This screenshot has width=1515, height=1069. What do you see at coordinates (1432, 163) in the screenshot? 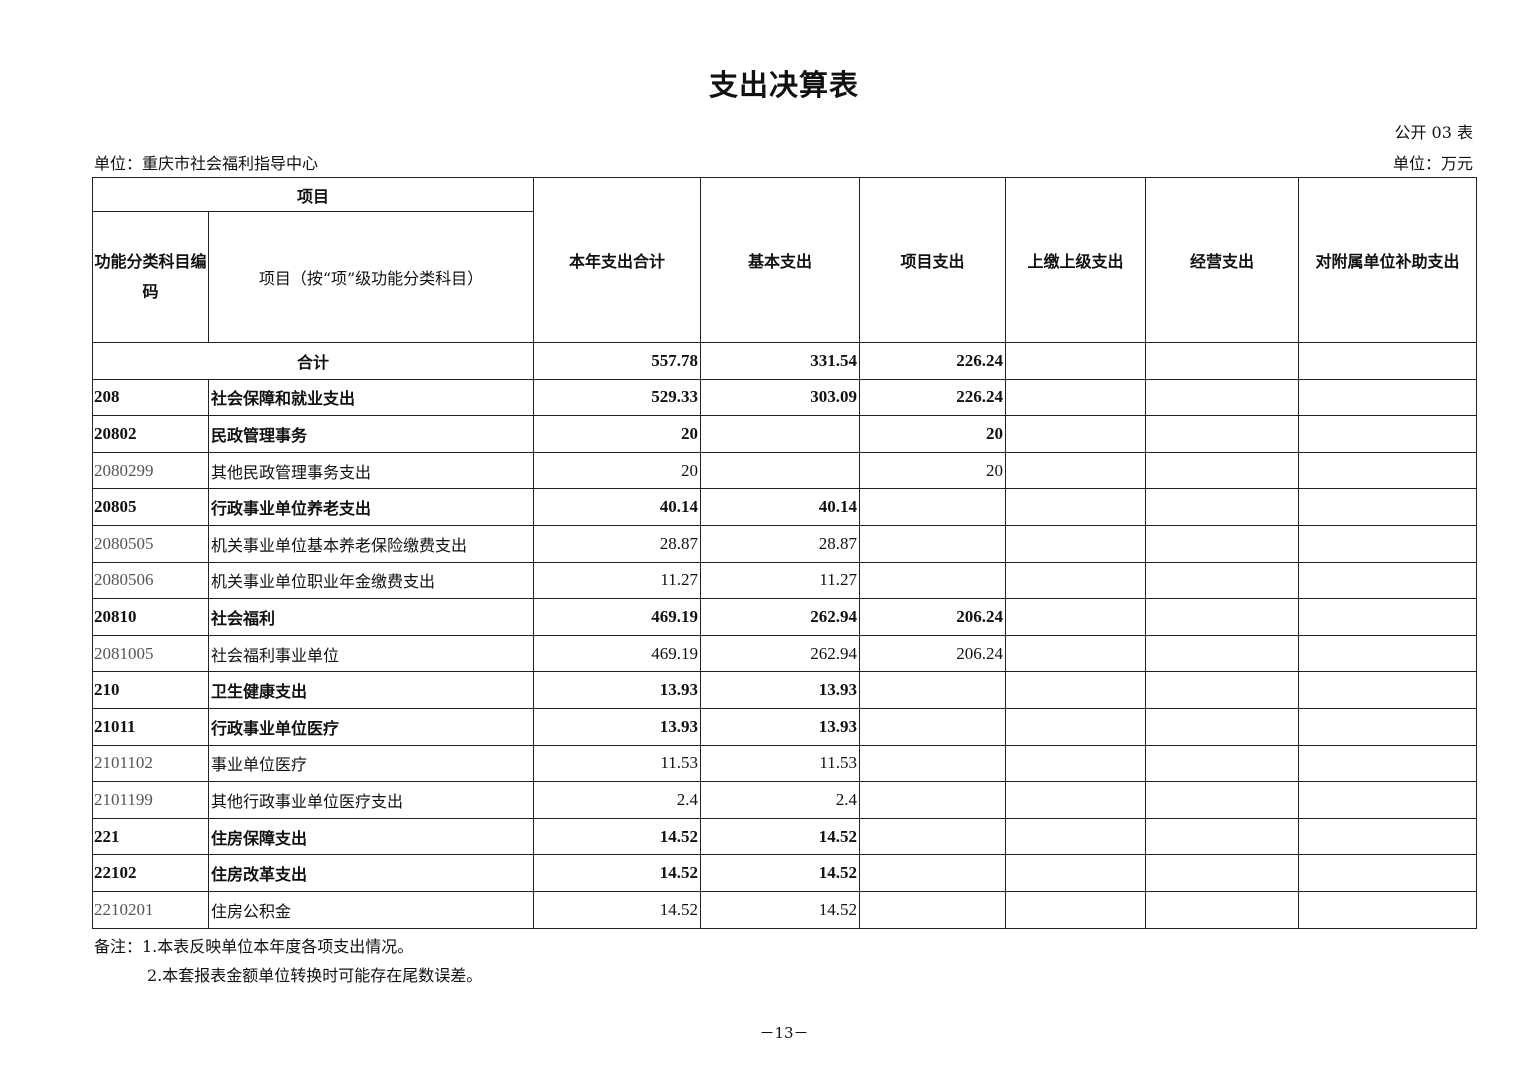
I see `unit-currency: 单位：万元` at bounding box center [1432, 163].